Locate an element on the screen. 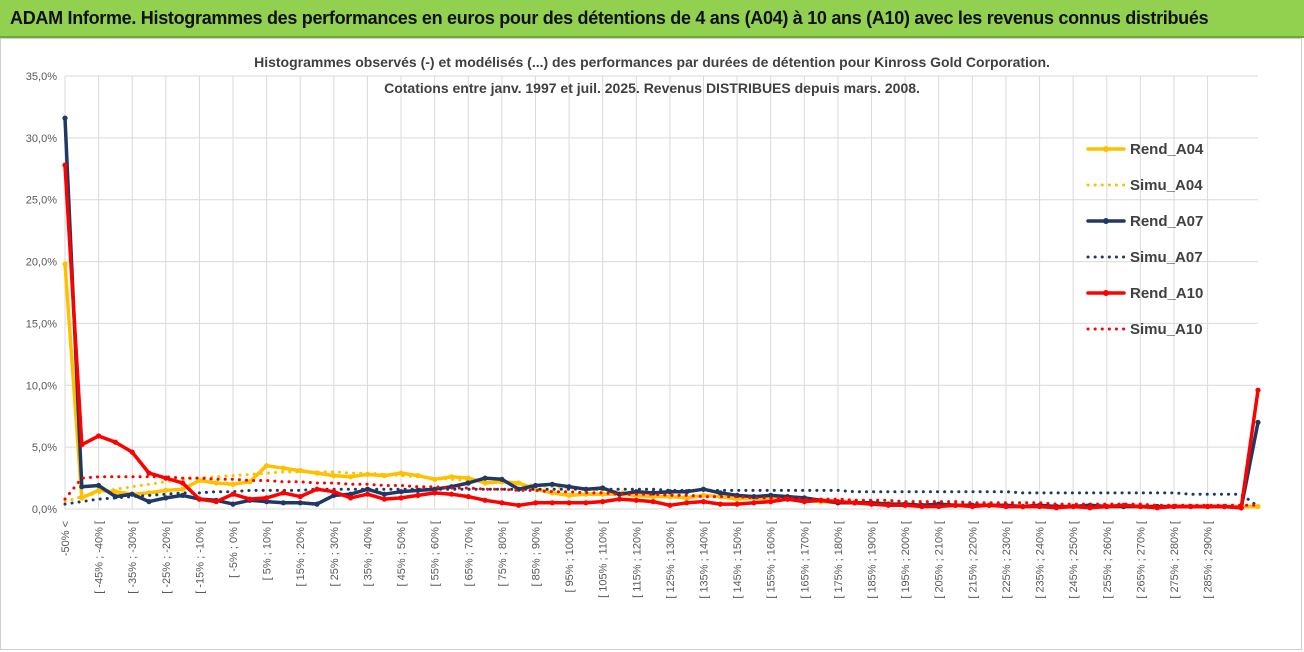  x-tick-label: [ 195% ; 200% [ is located at coordinates (906, 560).